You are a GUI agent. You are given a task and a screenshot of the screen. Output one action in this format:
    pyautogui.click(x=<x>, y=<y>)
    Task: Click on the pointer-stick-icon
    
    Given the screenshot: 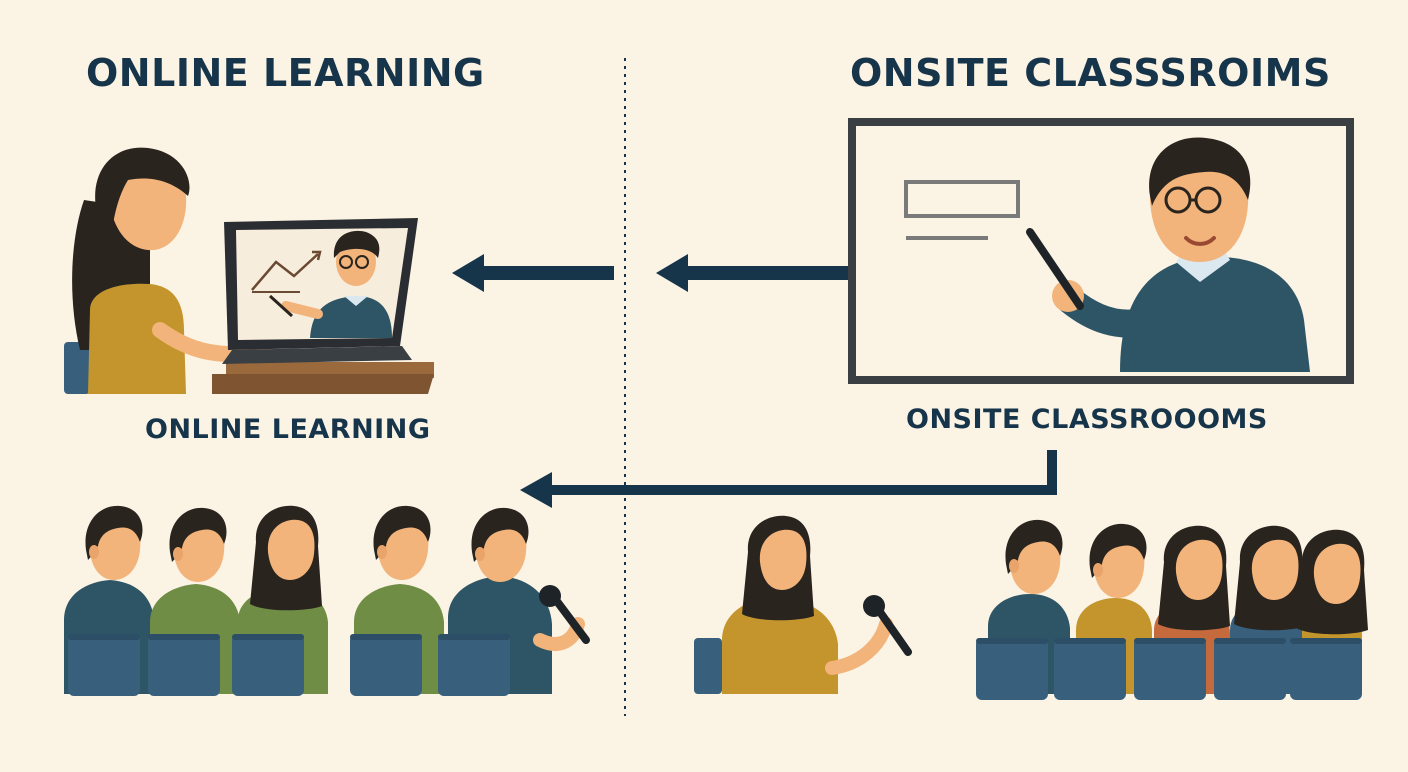 What is the action you would take?
    pyautogui.click(x=1055, y=269)
    